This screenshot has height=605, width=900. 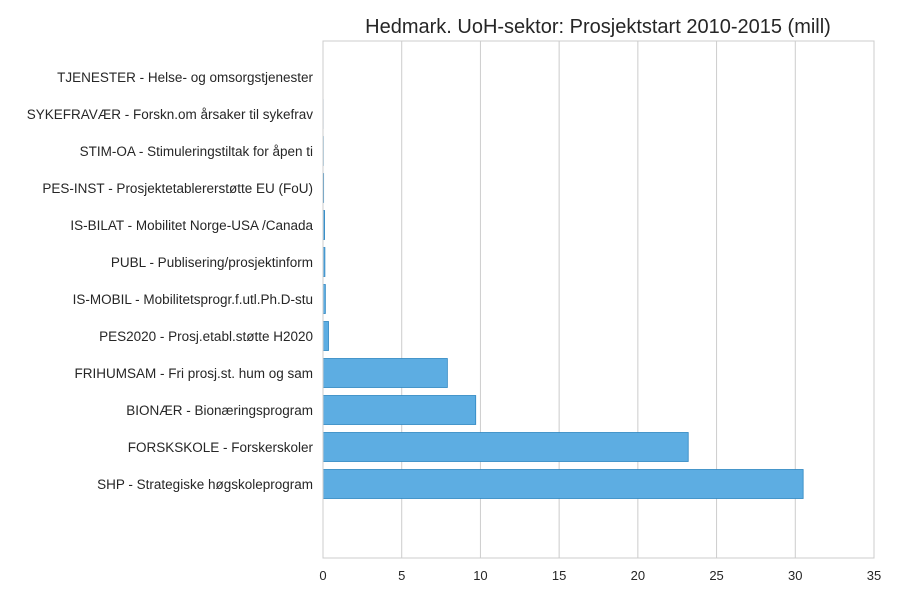 What do you see at coordinates (206, 336) in the screenshot?
I see `y-tick-label: PES2020 - Prosj.etabl.støtte H2020` at bounding box center [206, 336].